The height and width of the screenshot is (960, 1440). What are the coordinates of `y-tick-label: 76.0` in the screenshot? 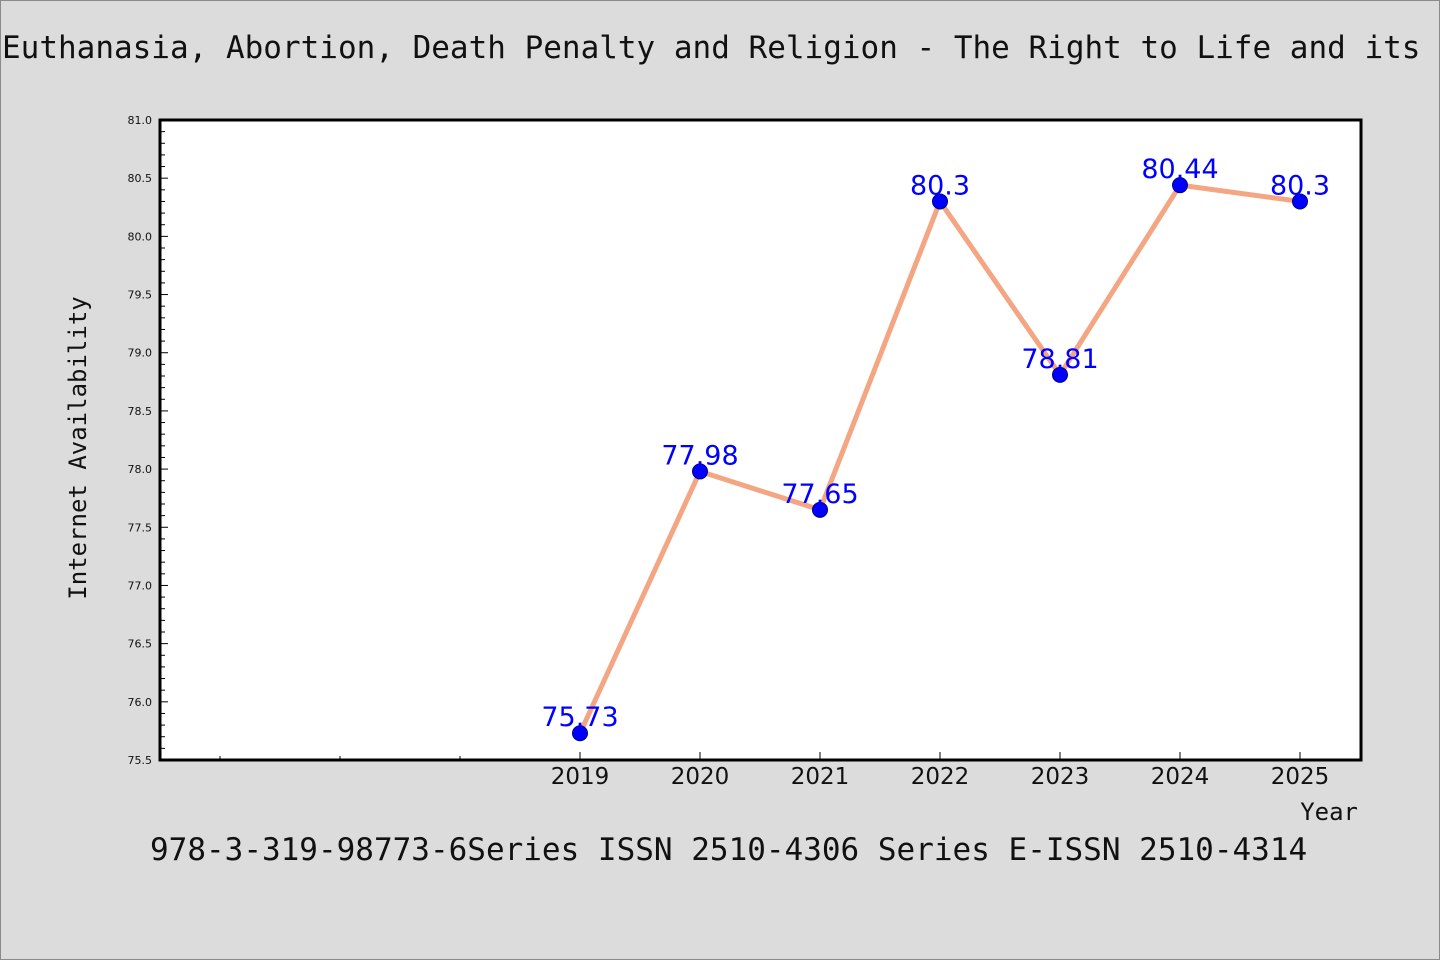 It's located at (140, 702).